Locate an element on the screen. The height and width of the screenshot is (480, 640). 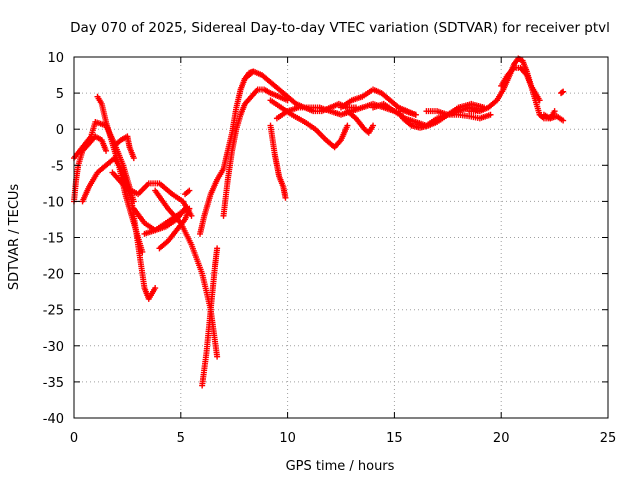
y-tick-label: -35 is located at coordinates (53, 383).